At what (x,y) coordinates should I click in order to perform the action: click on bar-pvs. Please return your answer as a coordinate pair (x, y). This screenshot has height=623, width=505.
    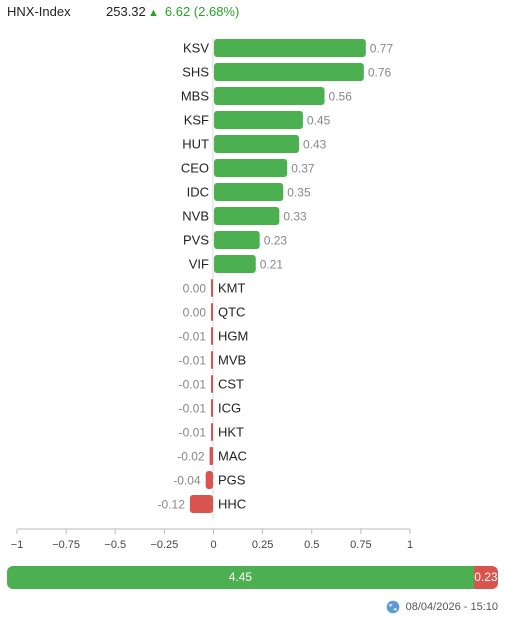
    Looking at the image, I should click on (237, 240).